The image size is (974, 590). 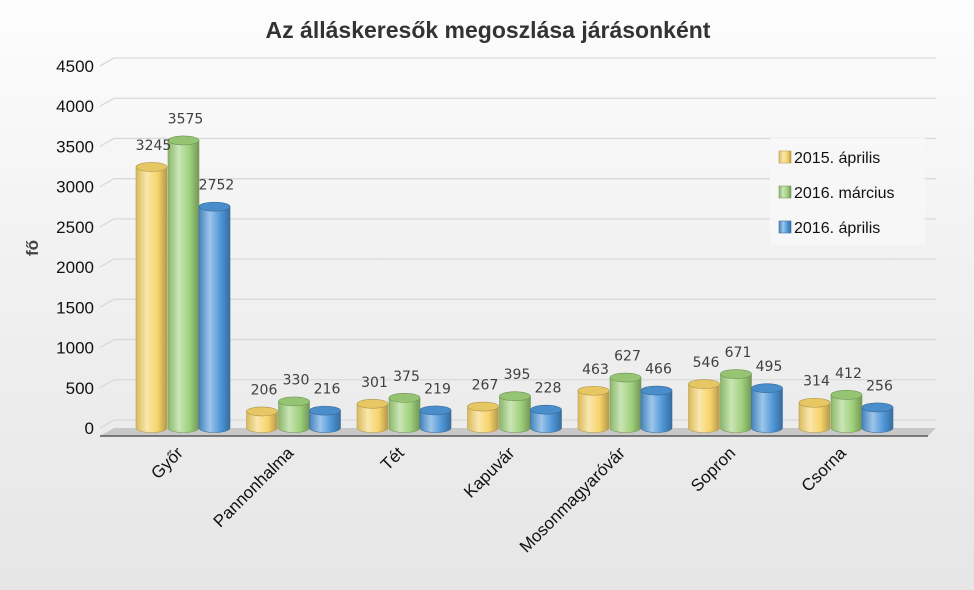 What do you see at coordinates (769, 367) in the screenshot?
I see `data-label: 495` at bounding box center [769, 367].